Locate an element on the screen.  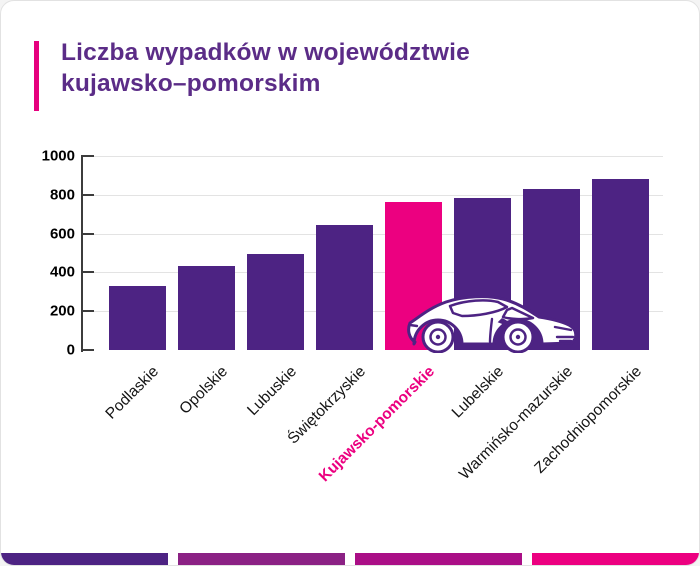
x-label-lubelskie: Lubelskie is located at coordinates (477, 392).